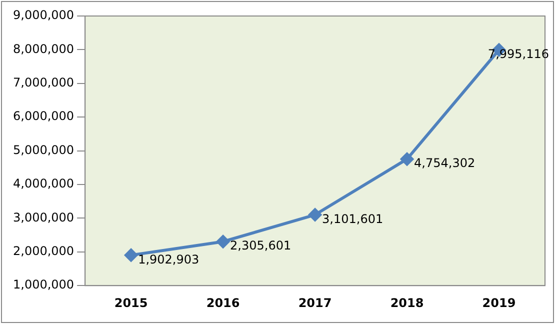  Describe the element at coordinates (445, 163) in the screenshot. I see `data-label: 4,754,302` at that location.